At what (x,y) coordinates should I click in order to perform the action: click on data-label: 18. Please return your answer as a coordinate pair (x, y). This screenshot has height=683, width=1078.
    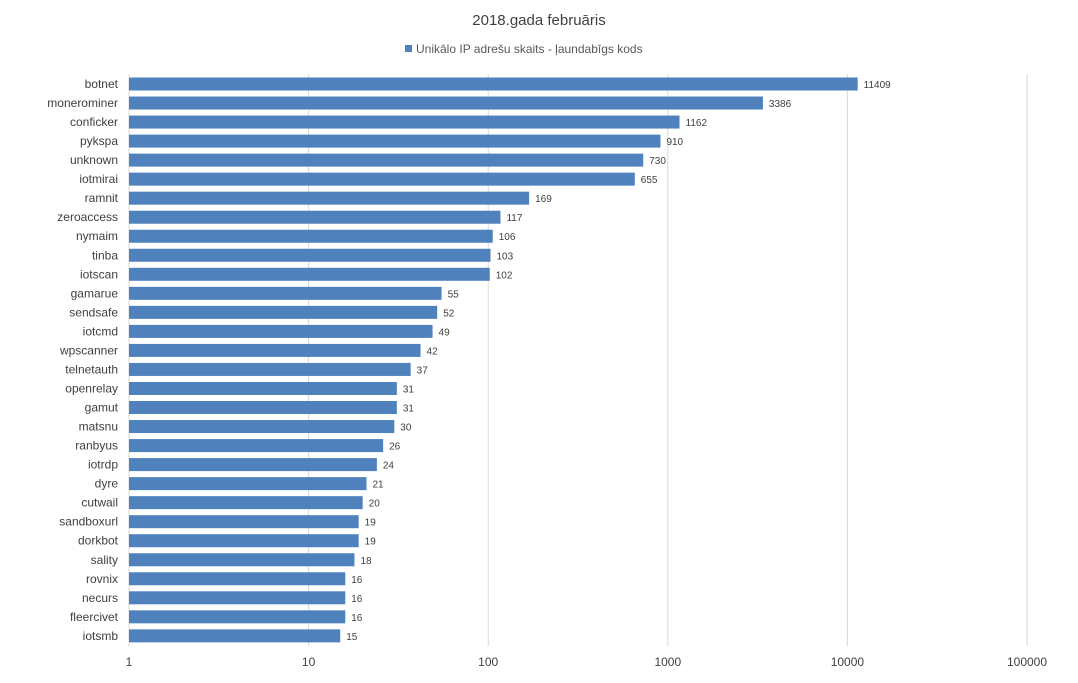
    Looking at the image, I should click on (366, 561).